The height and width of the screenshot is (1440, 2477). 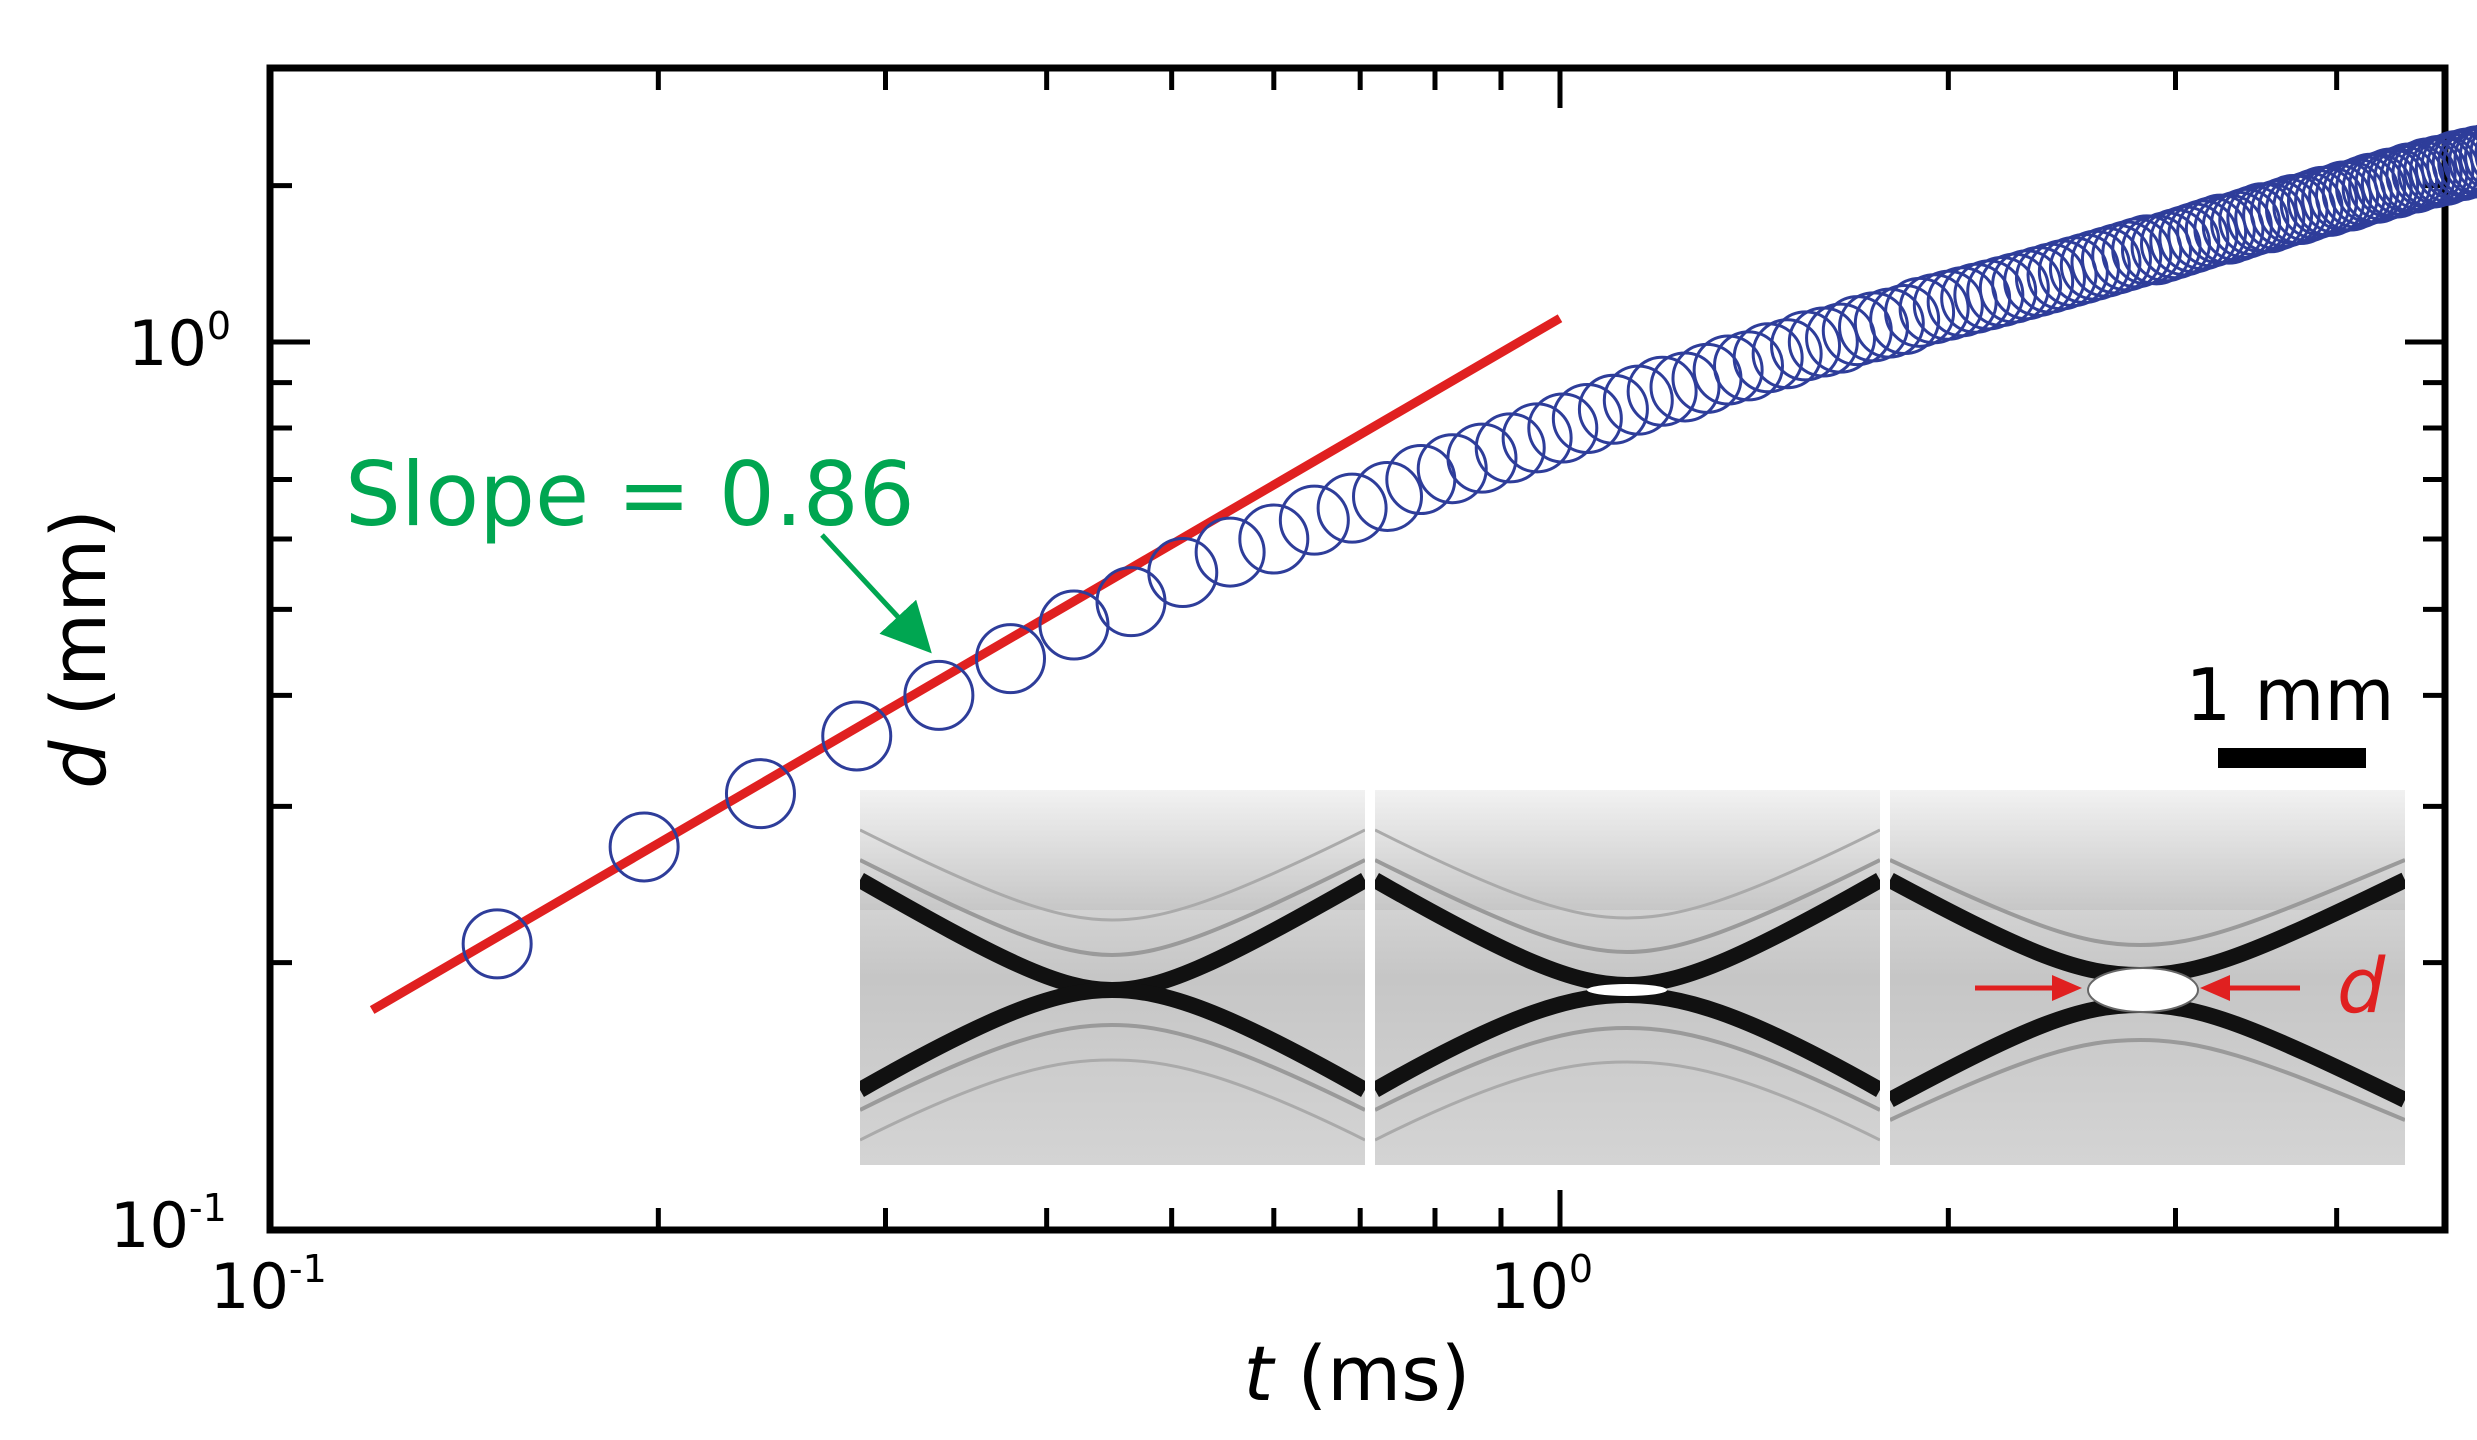 What do you see at coordinates (2361, 985) in the screenshot?
I see `bridge-d-label: d` at bounding box center [2361, 985].